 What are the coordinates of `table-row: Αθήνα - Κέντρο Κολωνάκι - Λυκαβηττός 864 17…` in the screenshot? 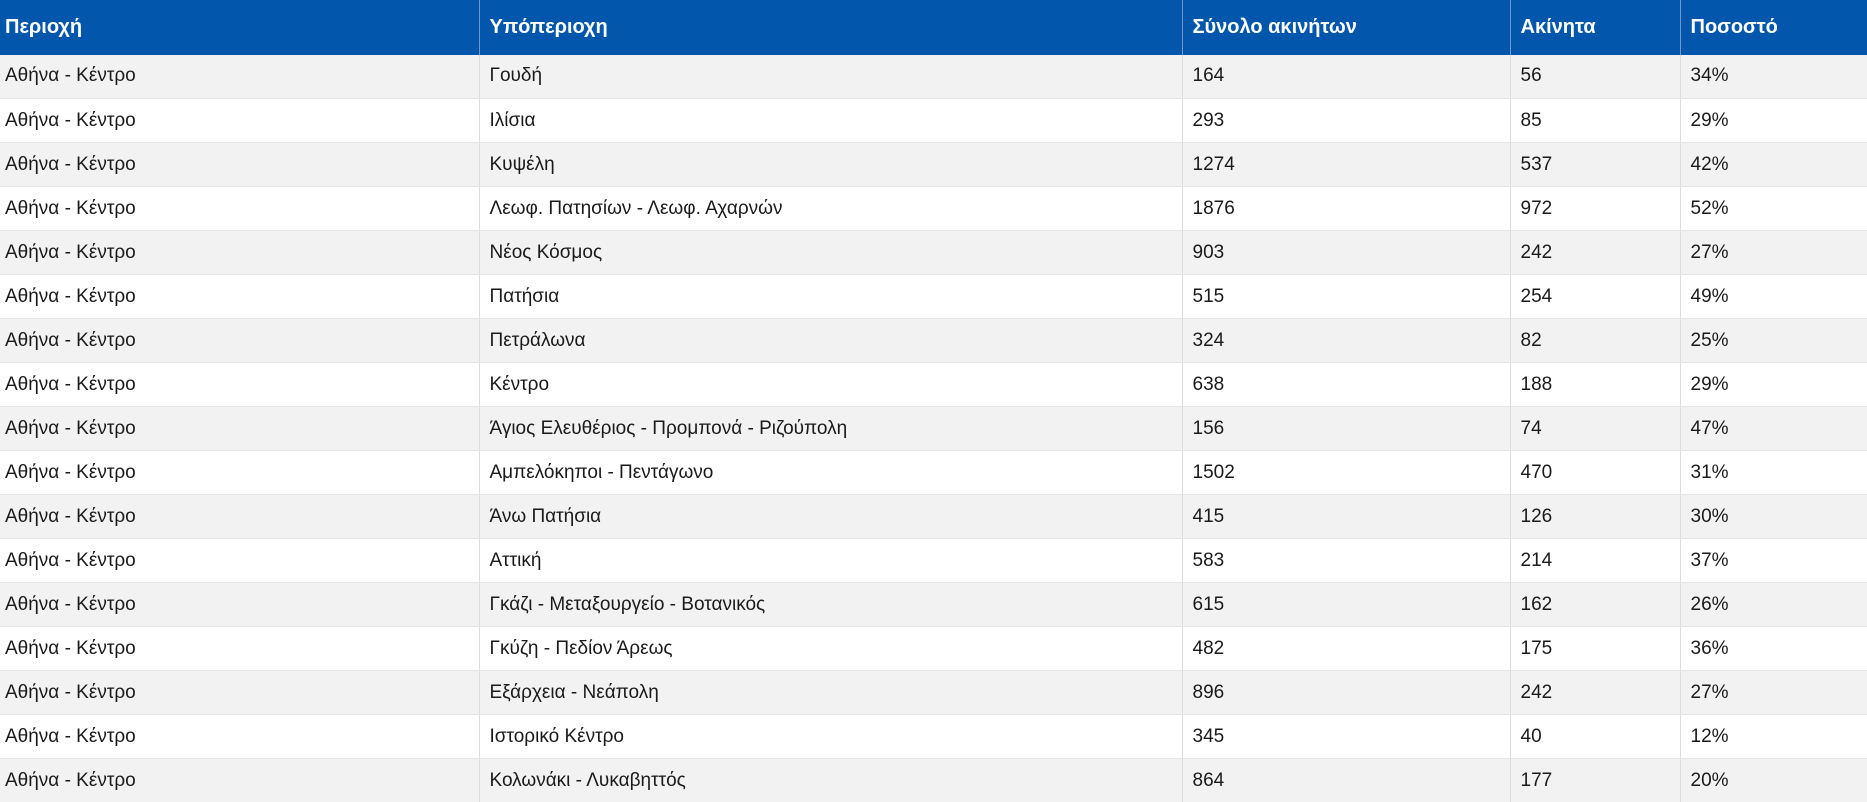 It's located at (933, 780).